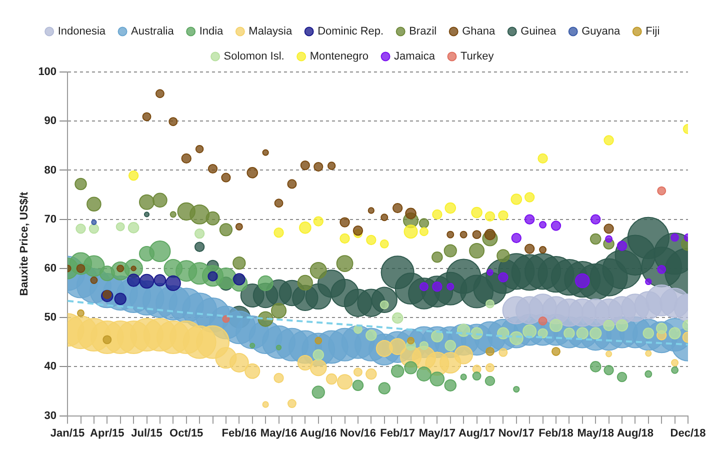 Image resolution: width=720 pixels, height=455 pixels. Describe the element at coordinates (153, 32) in the screenshot. I see `legend-label: Australia` at that location.